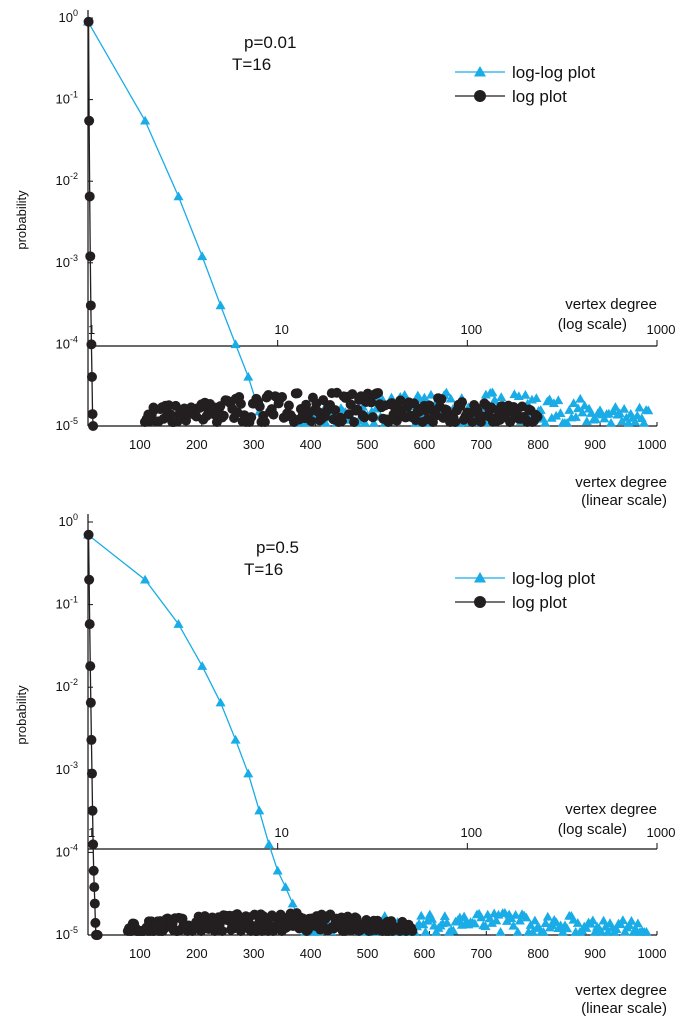 The image size is (689, 1023). I want to click on x-linear-tick-label: 200, so click(197, 953).